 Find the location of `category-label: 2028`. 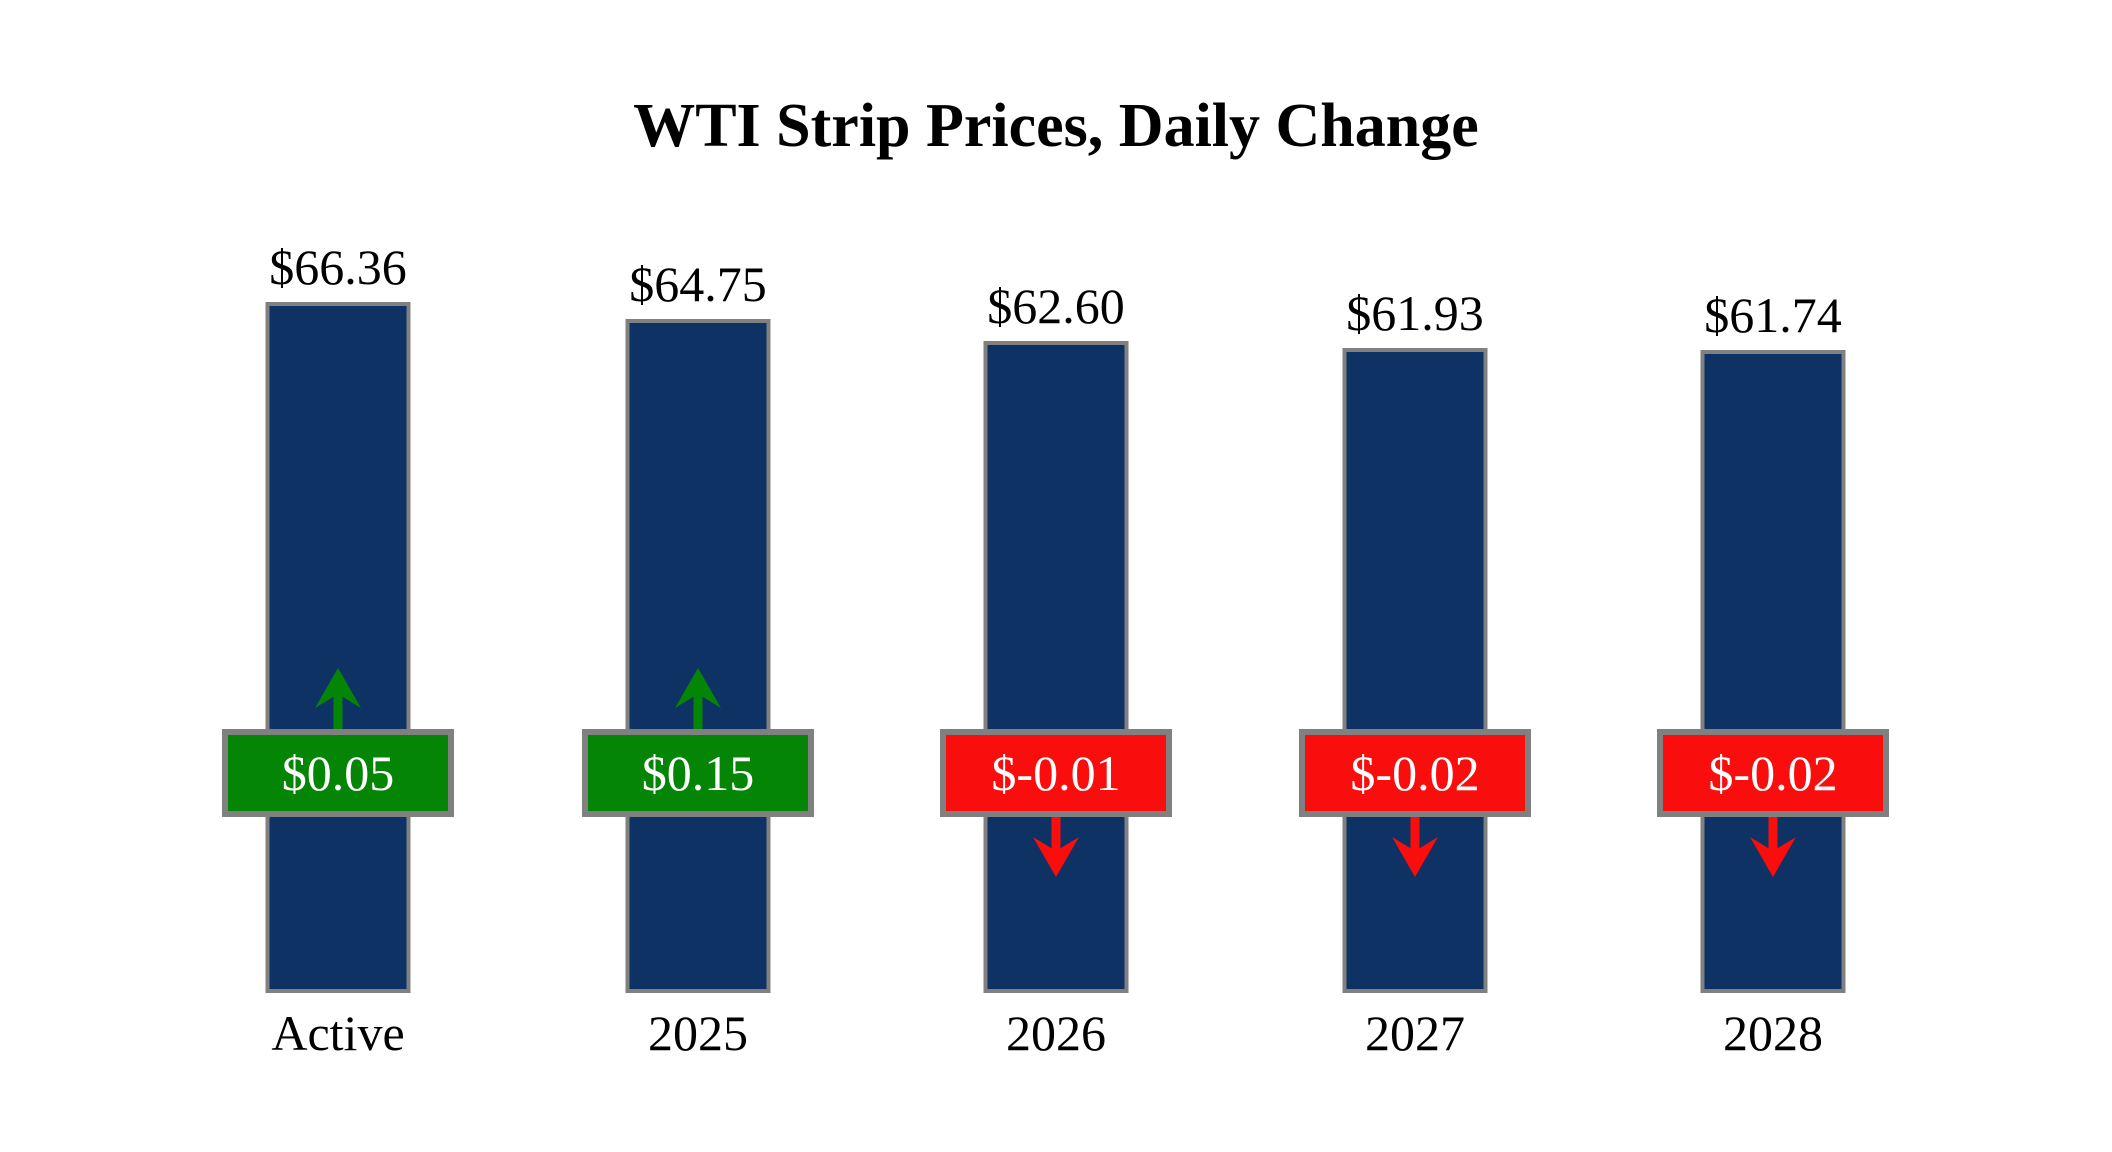

category-label: 2028 is located at coordinates (1773, 1033).